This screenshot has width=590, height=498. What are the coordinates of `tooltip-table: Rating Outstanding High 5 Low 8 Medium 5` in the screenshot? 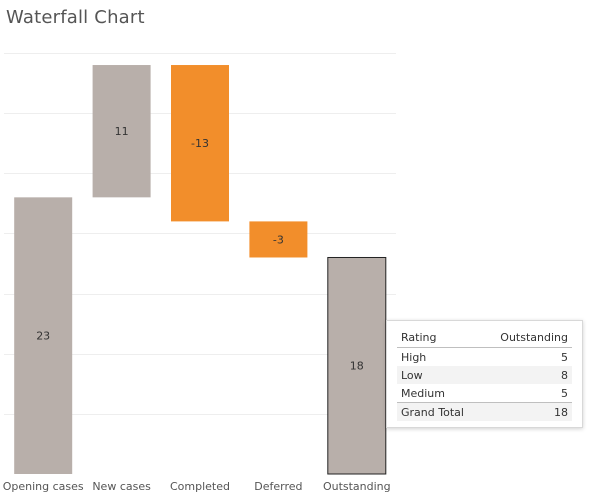 It's located at (484, 375).